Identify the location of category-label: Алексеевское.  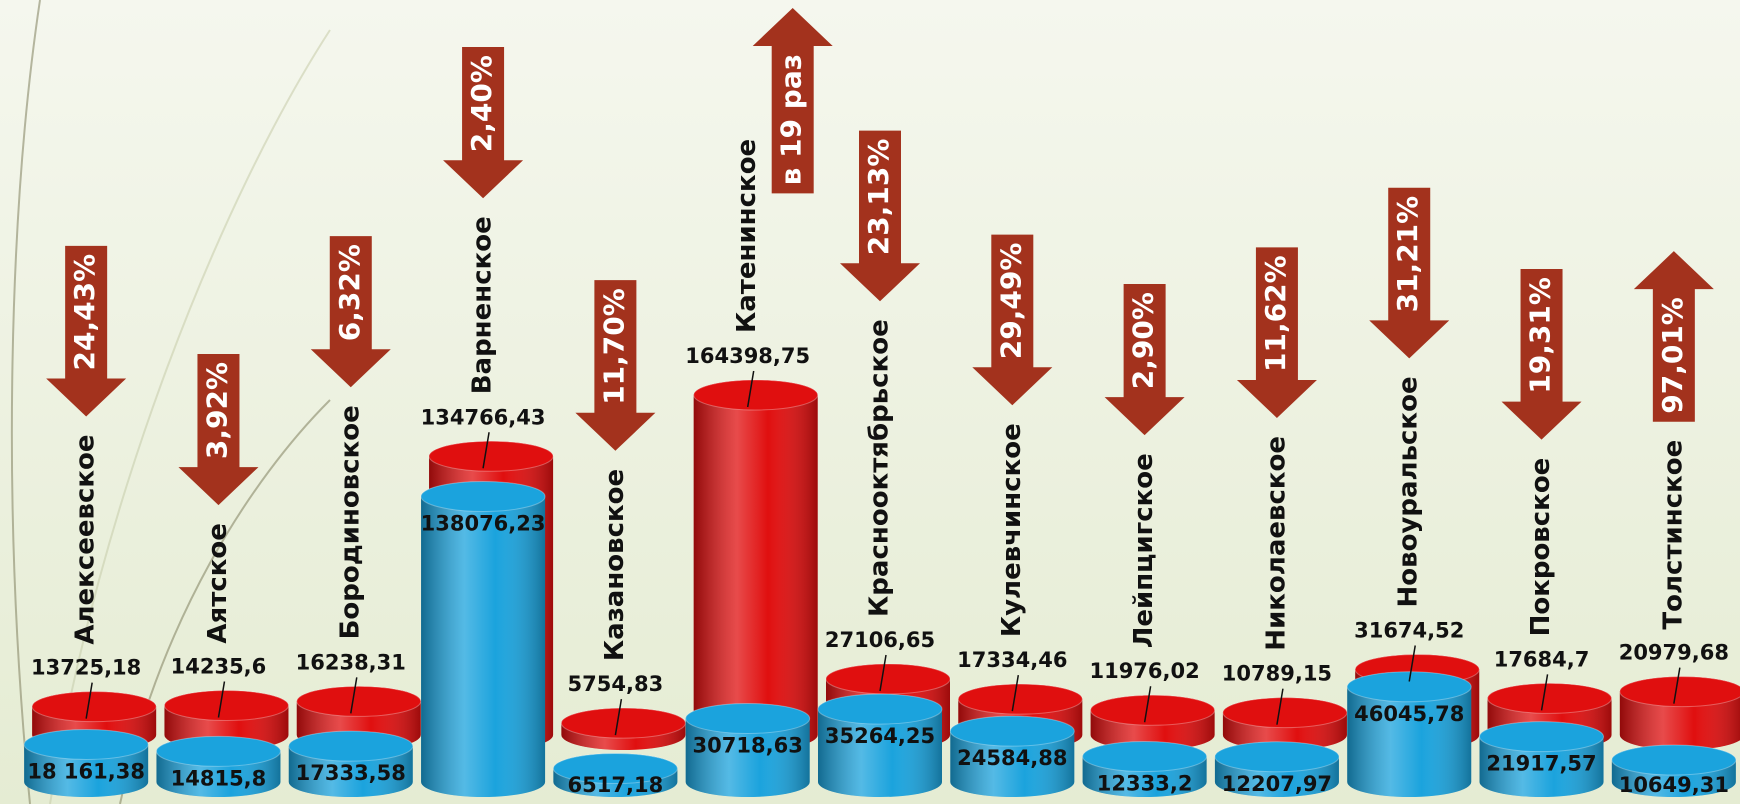
(86, 539).